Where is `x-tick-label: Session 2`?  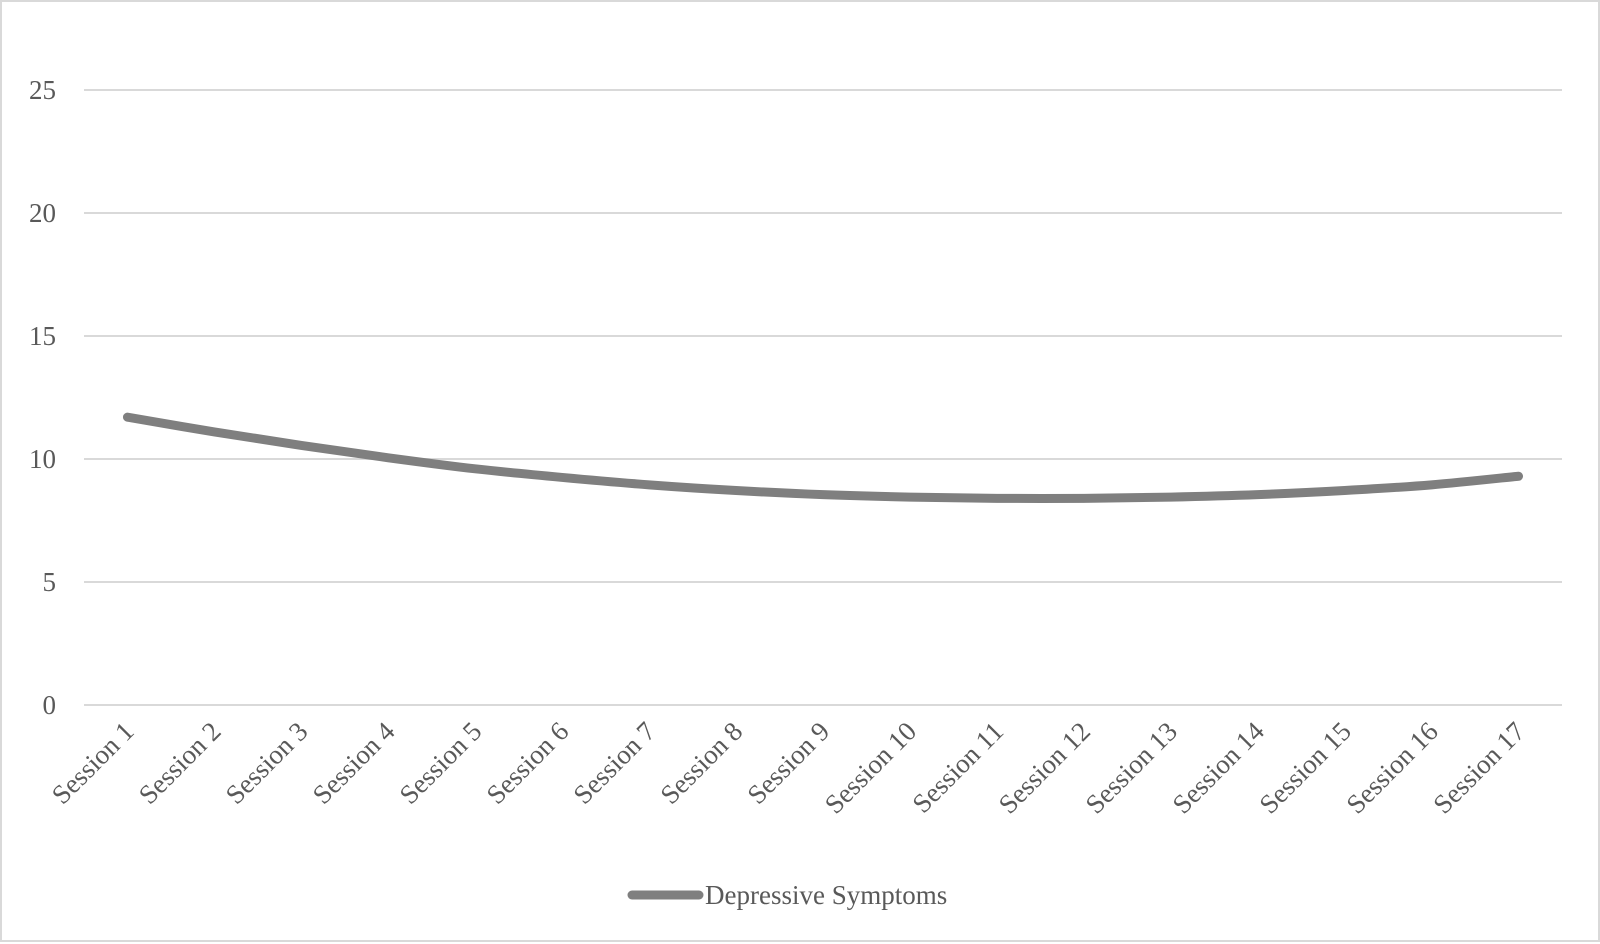
x-tick-label: Session 2 is located at coordinates (180, 763).